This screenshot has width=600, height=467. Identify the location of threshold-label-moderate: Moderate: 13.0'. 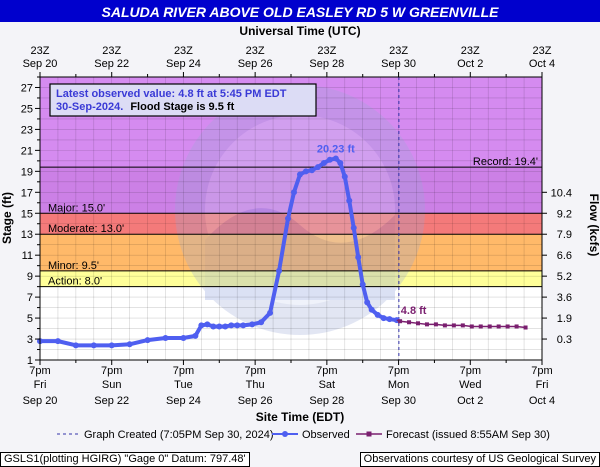
(86, 229).